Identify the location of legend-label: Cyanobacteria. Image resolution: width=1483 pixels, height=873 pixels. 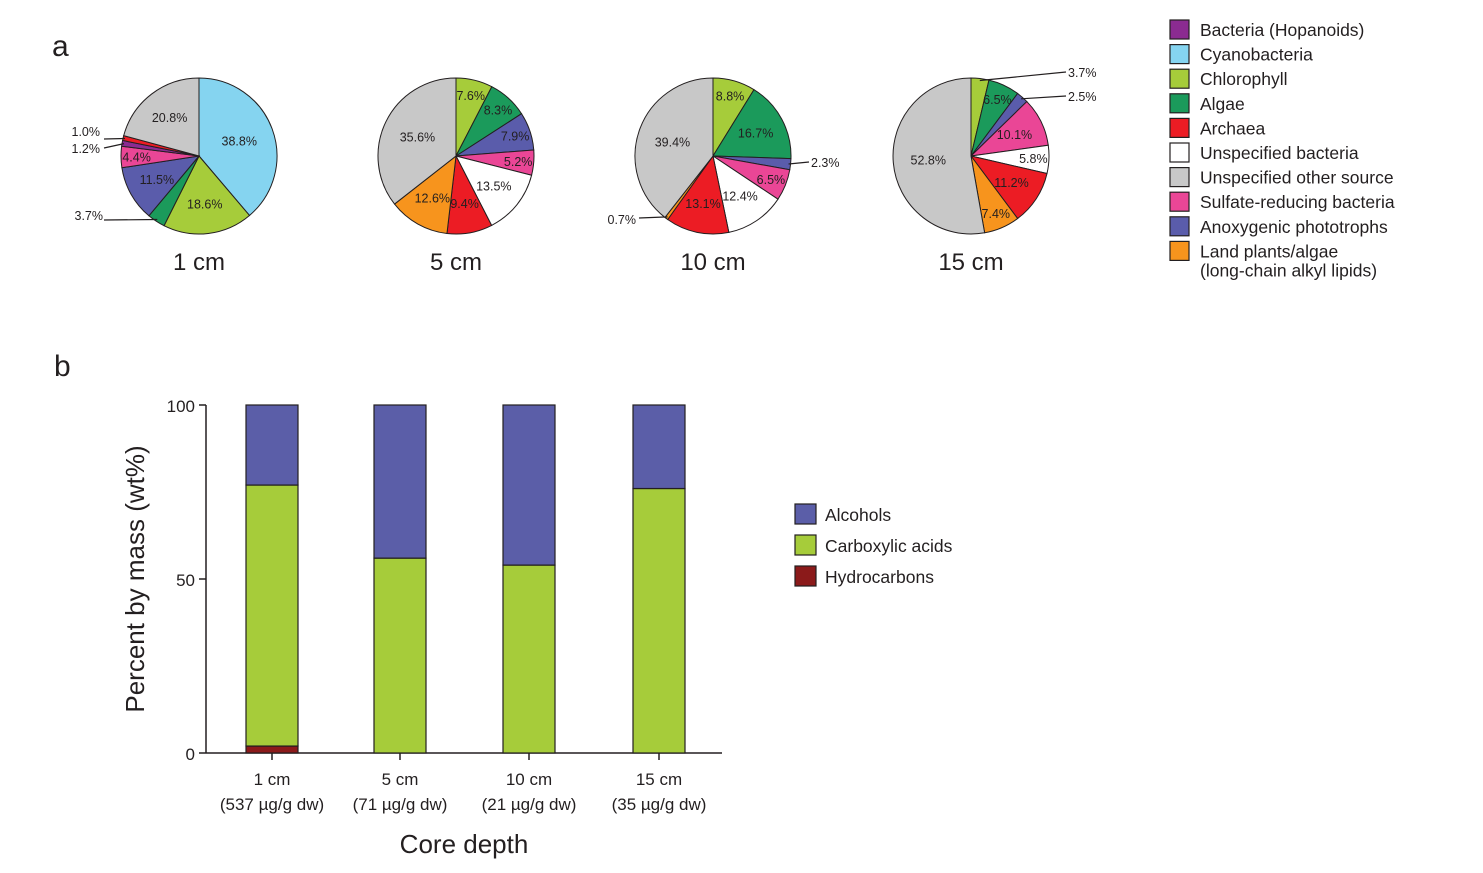
(1256, 55).